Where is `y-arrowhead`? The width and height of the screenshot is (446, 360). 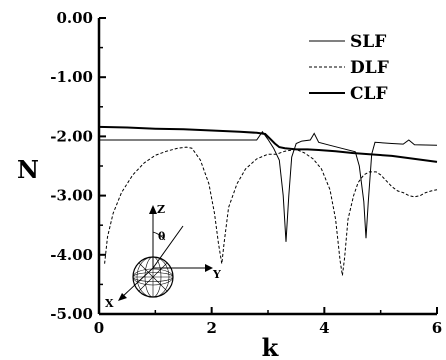 y-arrowhead is located at coordinates (209, 268).